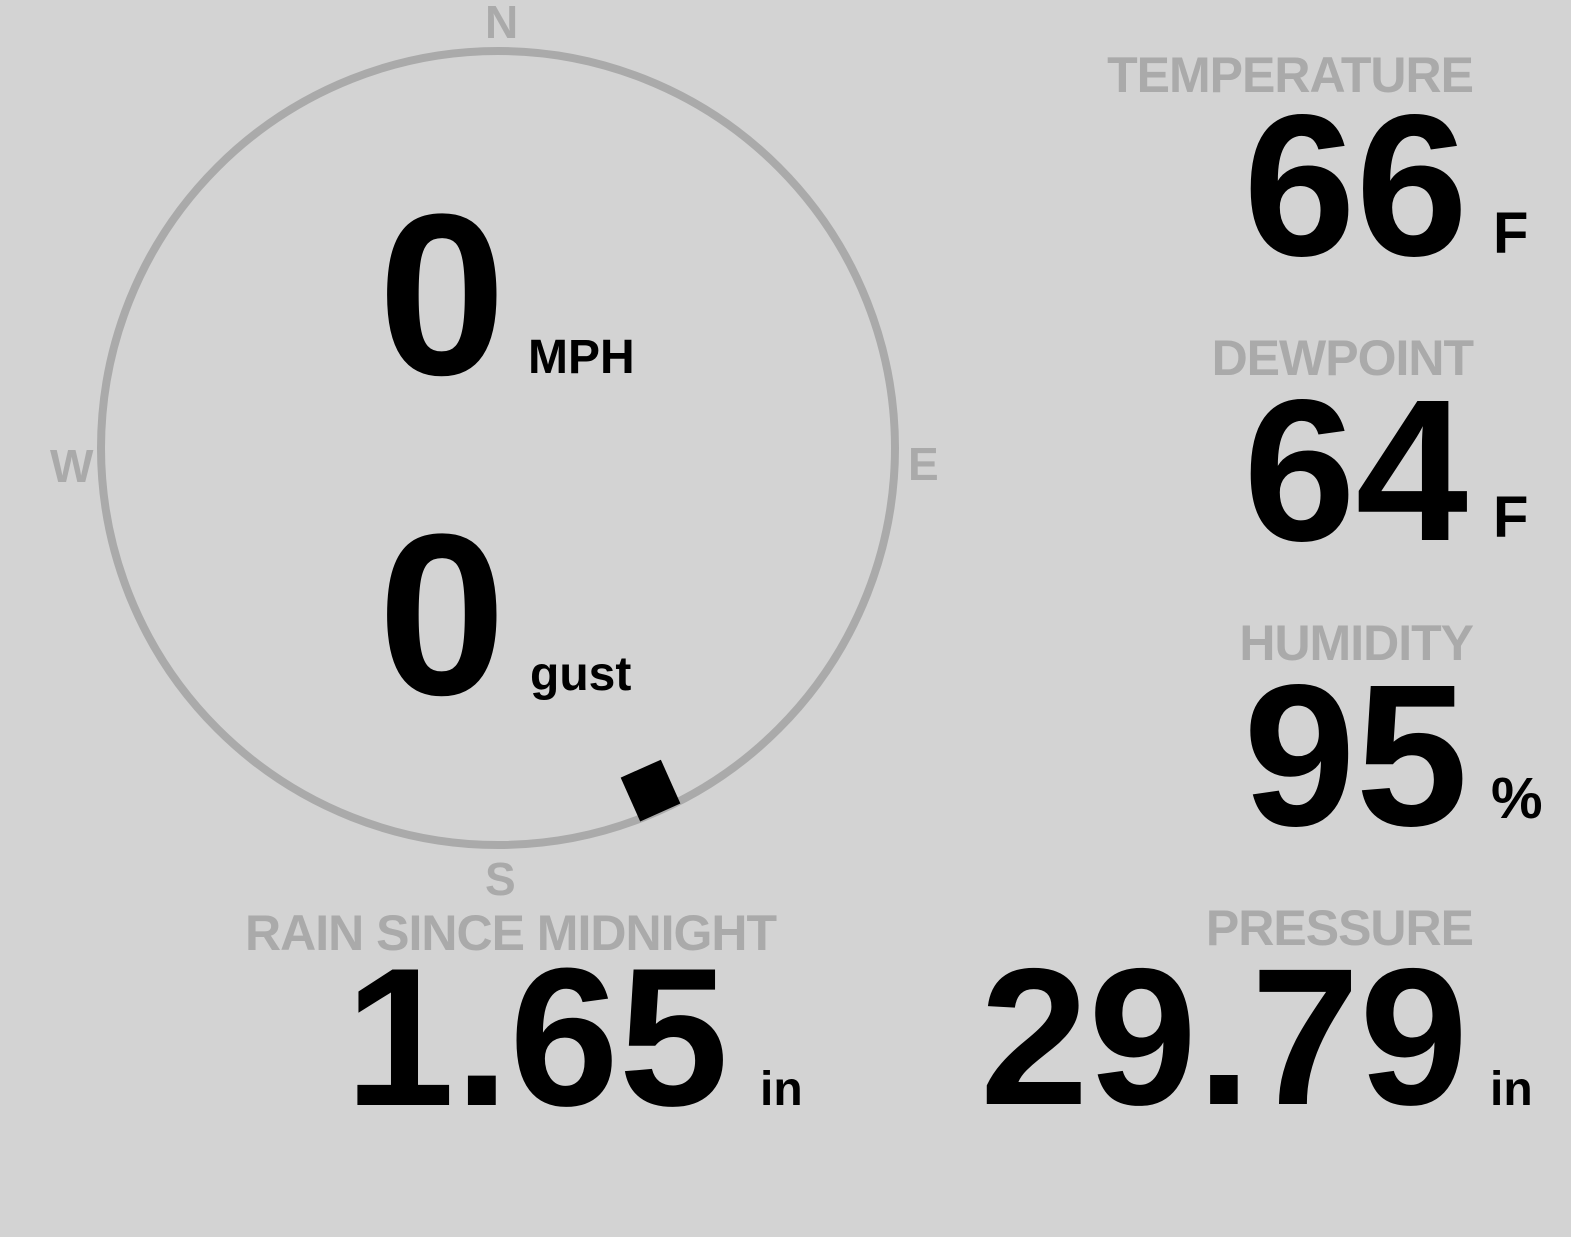 The height and width of the screenshot is (1237, 1571). I want to click on temperature-value: 66, so click(1355, 185).